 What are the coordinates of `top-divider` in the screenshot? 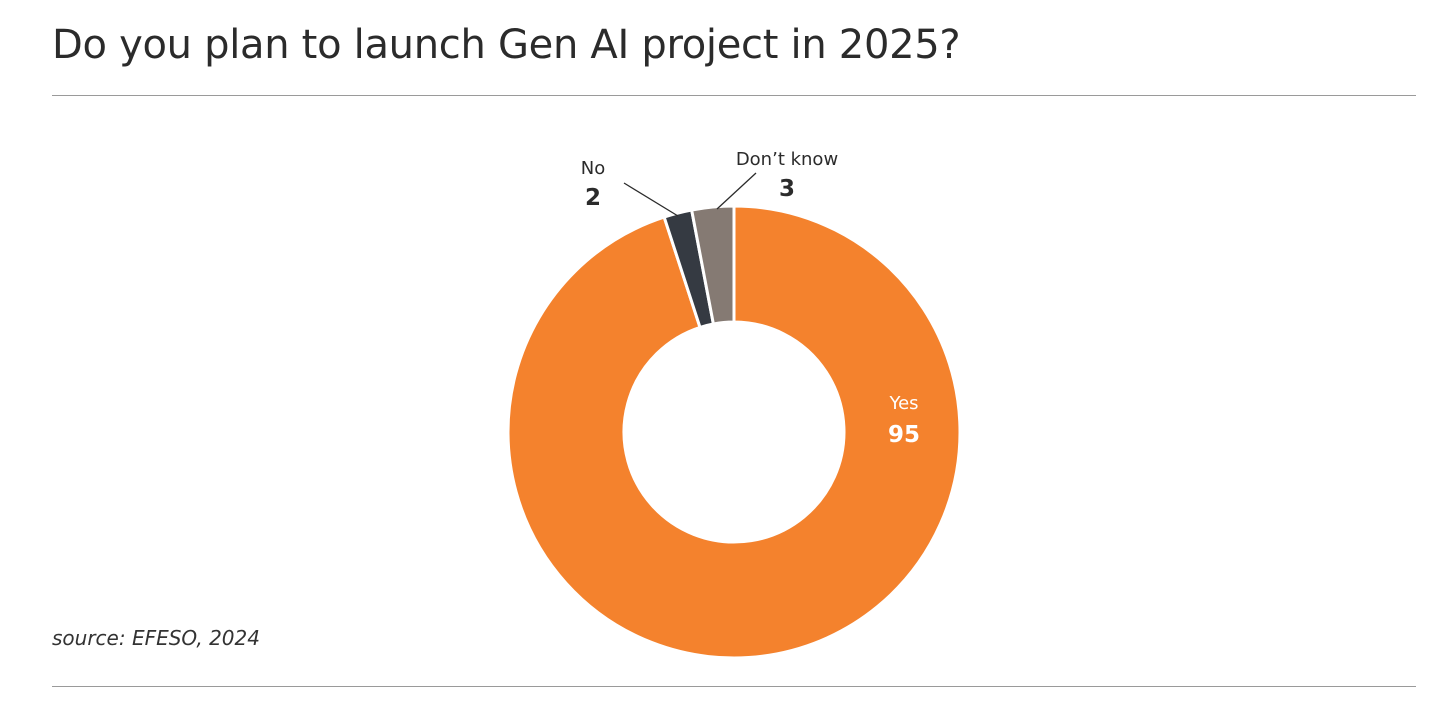 It's located at (734, 95).